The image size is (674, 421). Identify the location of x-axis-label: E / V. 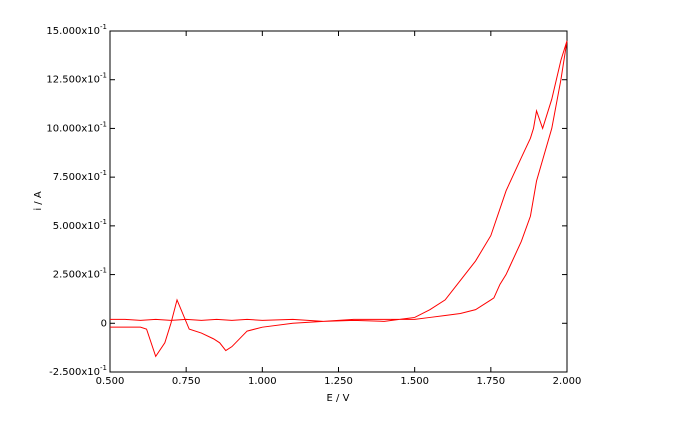
(338, 398).